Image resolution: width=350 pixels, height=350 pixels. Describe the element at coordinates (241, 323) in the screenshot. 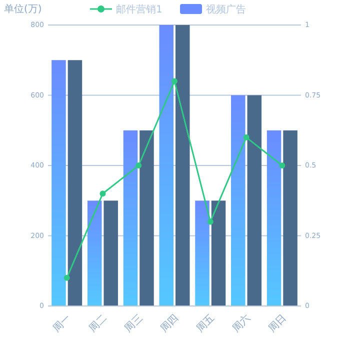

I see `x-tick-label: 周六` at that location.